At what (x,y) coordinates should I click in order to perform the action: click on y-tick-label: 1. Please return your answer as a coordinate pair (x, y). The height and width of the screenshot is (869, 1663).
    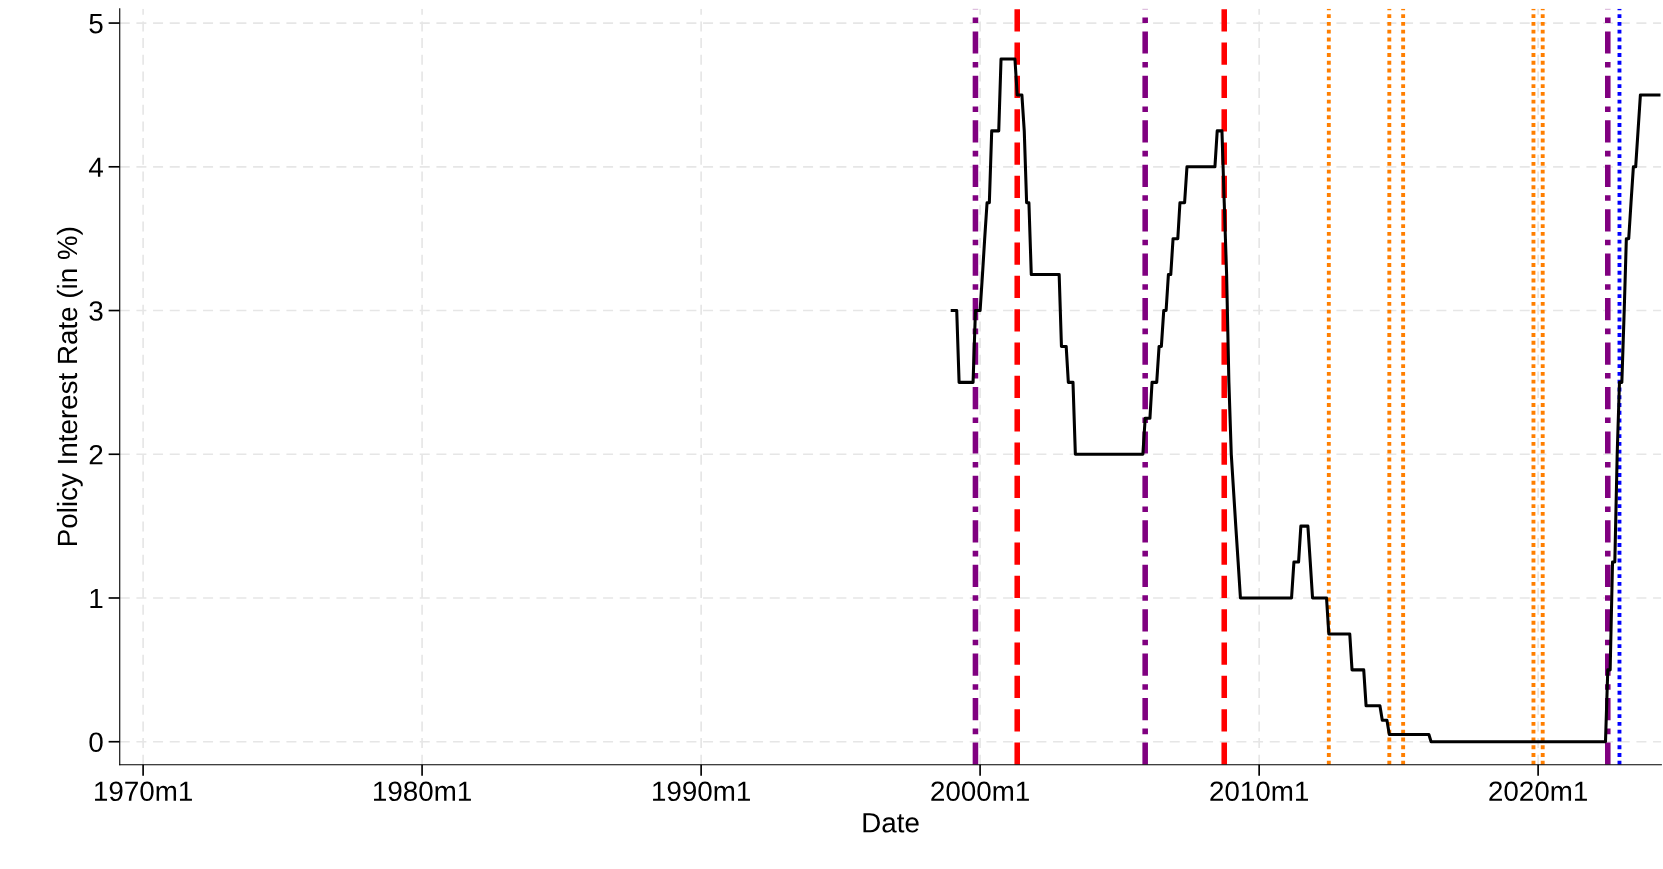
    Looking at the image, I should click on (96, 598).